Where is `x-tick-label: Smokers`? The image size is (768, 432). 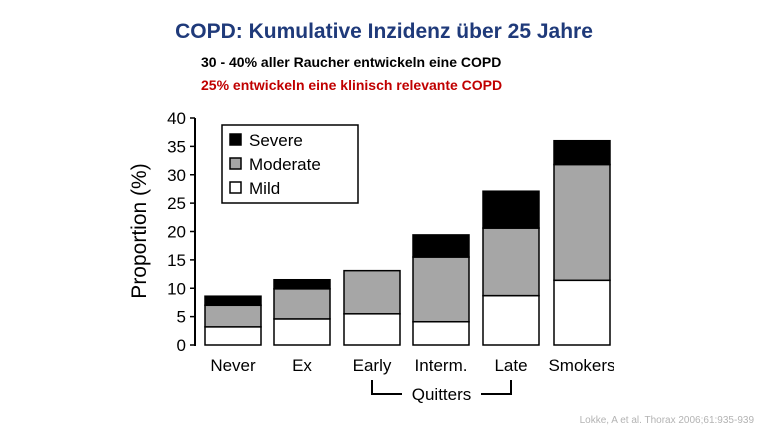
x-tick-label: Smokers is located at coordinates (581, 365).